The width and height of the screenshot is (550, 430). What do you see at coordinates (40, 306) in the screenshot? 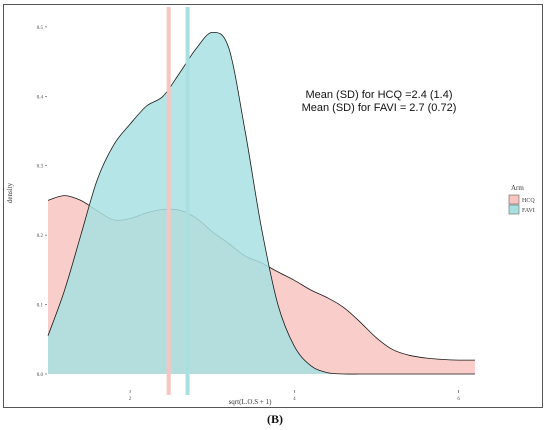
I see `y-tick-label: 0.1` at bounding box center [40, 306].